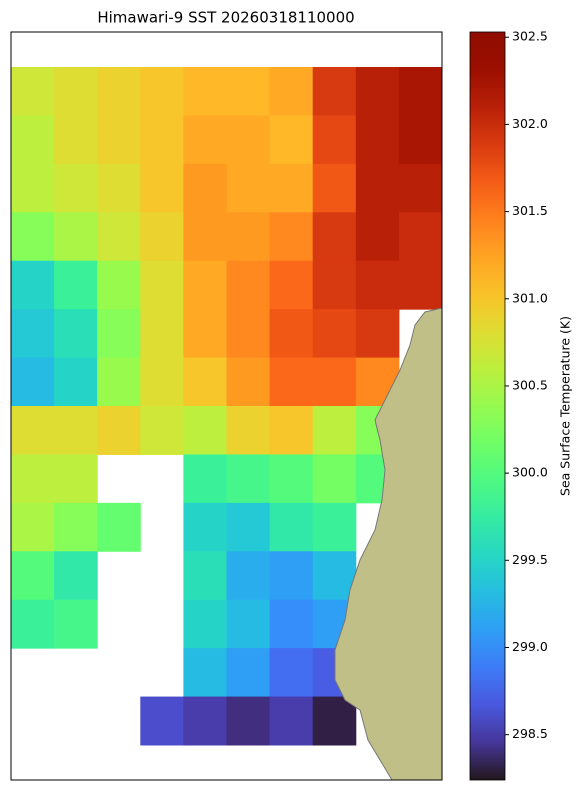 This screenshot has height=794, width=585. Describe the element at coordinates (530, 297) in the screenshot. I see `colorbar-tick-label: 301.0` at that location.